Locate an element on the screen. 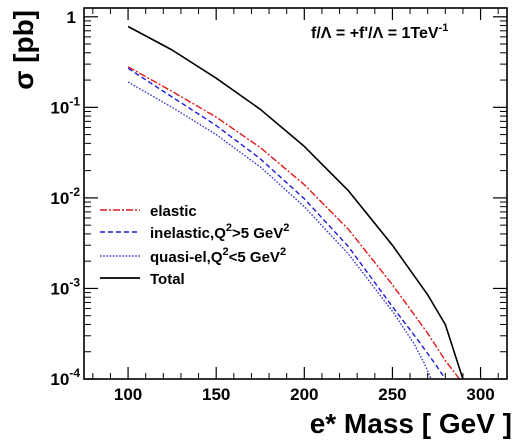  coupling-annotation: f/Λ = +f'/Λ = 1TeV-1 is located at coordinates (379, 32).